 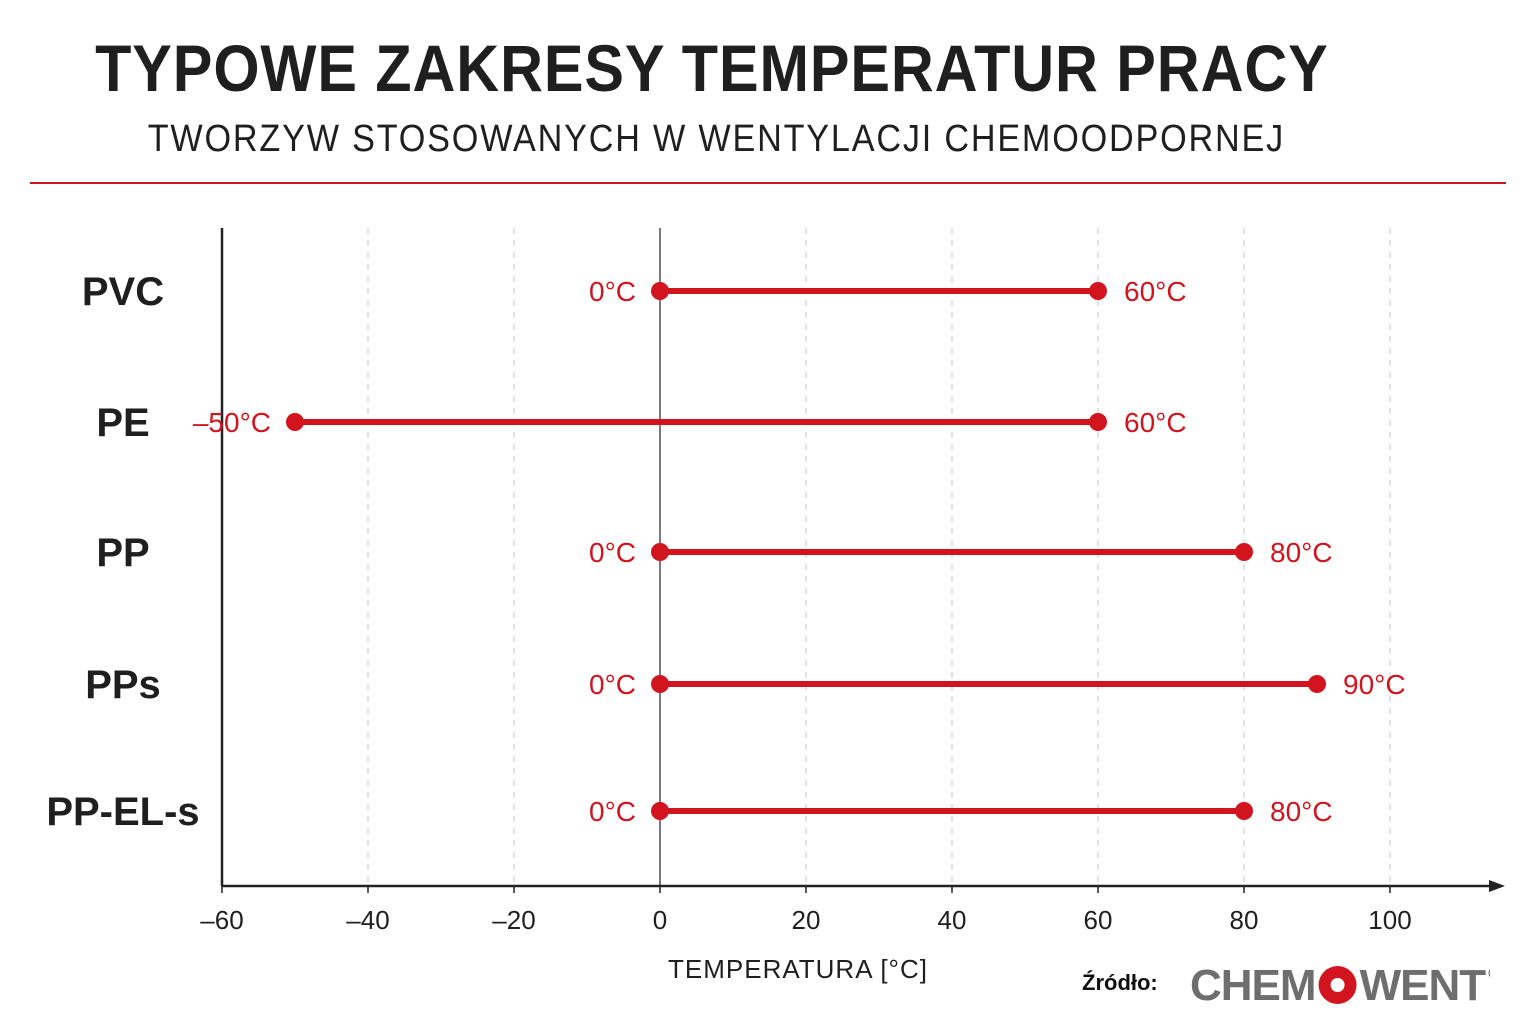 I want to click on range-end-label: 90°C, so click(x=1374, y=684).